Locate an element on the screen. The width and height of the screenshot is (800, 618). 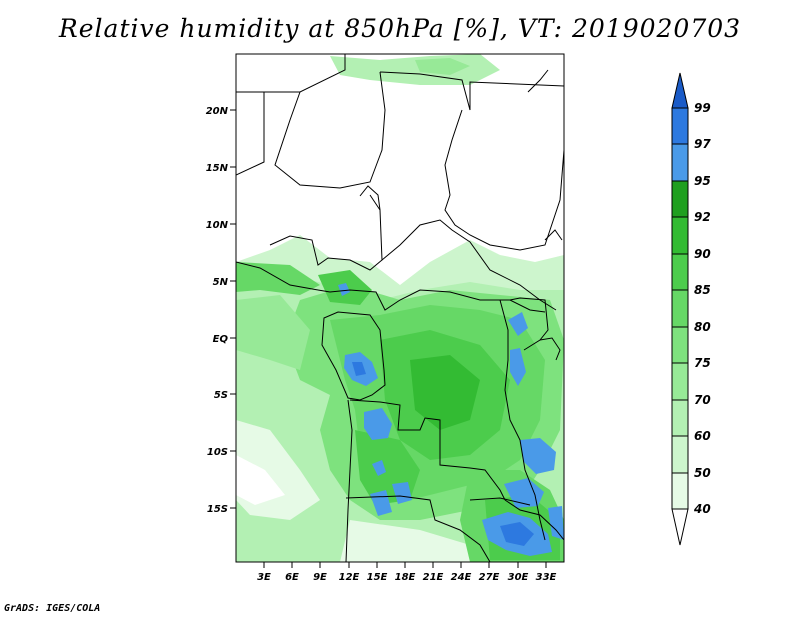
lat-label: EQ is located at coordinates (221, 339).